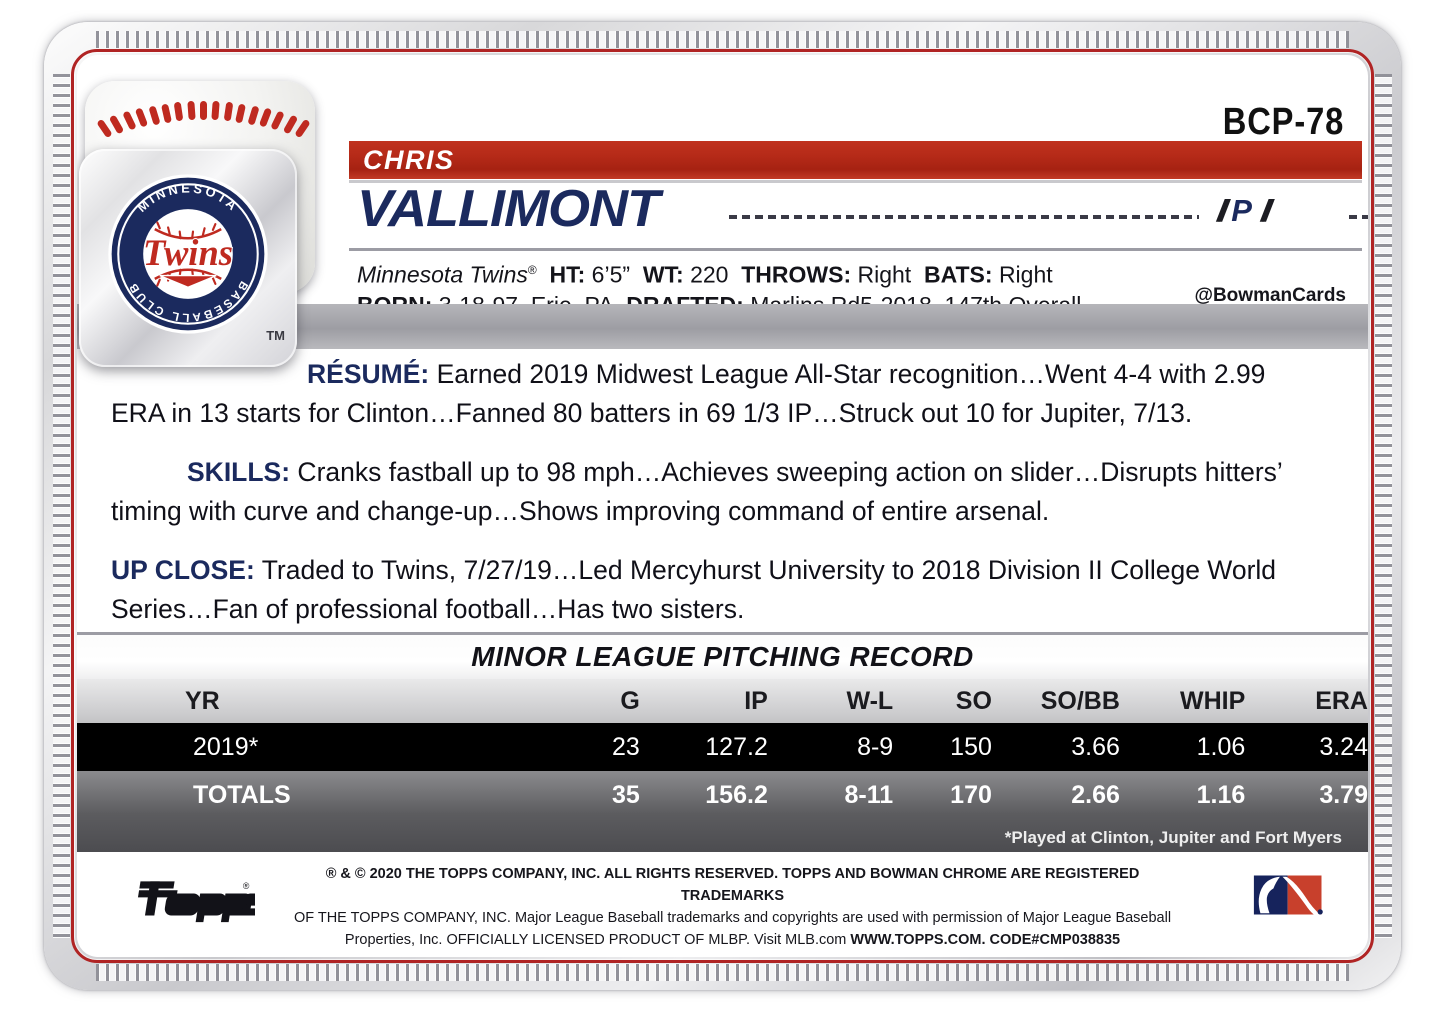  I want to click on position-letter: P, so click(1241, 210).